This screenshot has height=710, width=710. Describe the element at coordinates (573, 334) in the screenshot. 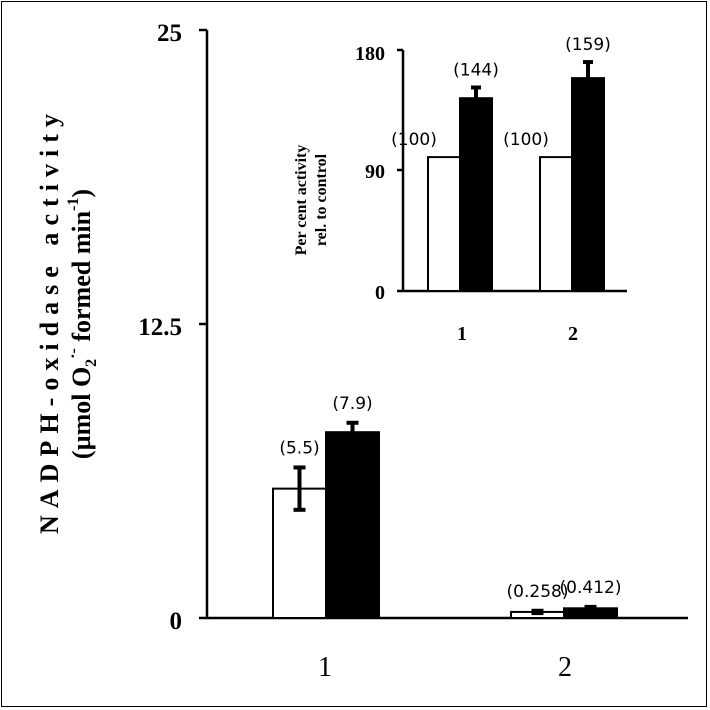

I see `inset-xtick-label-2: 2` at that location.